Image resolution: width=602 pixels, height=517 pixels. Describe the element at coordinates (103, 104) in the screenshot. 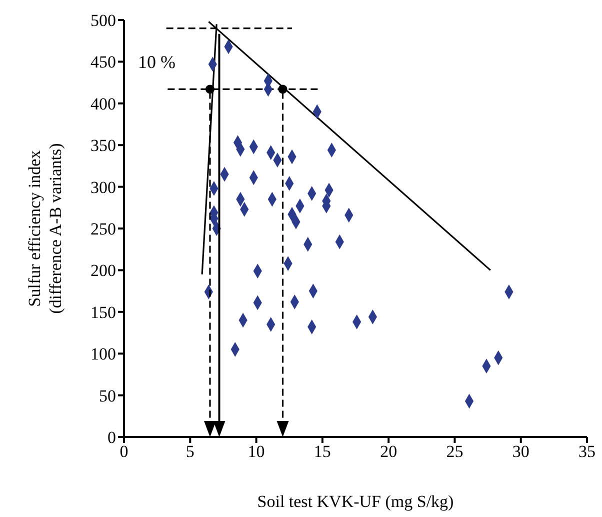

I see `y-tick-label: 400` at that location.